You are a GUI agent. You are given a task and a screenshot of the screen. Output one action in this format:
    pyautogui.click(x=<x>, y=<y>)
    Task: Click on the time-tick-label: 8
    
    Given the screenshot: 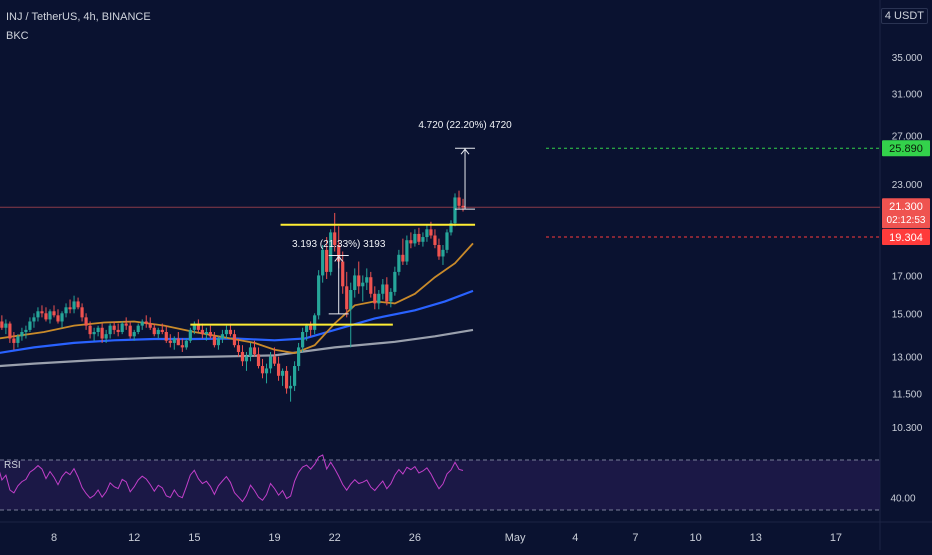 What is the action you would take?
    pyautogui.click(x=54, y=538)
    